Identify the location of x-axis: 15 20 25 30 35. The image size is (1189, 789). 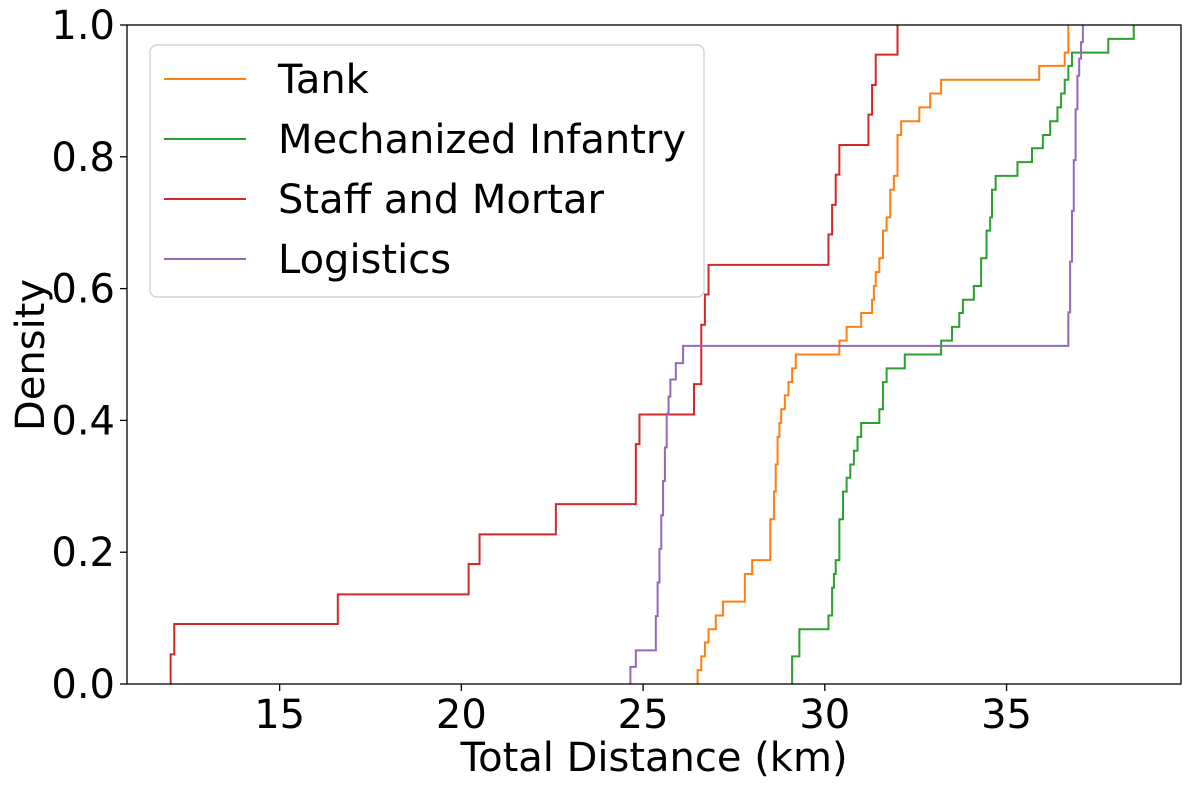
(643, 711).